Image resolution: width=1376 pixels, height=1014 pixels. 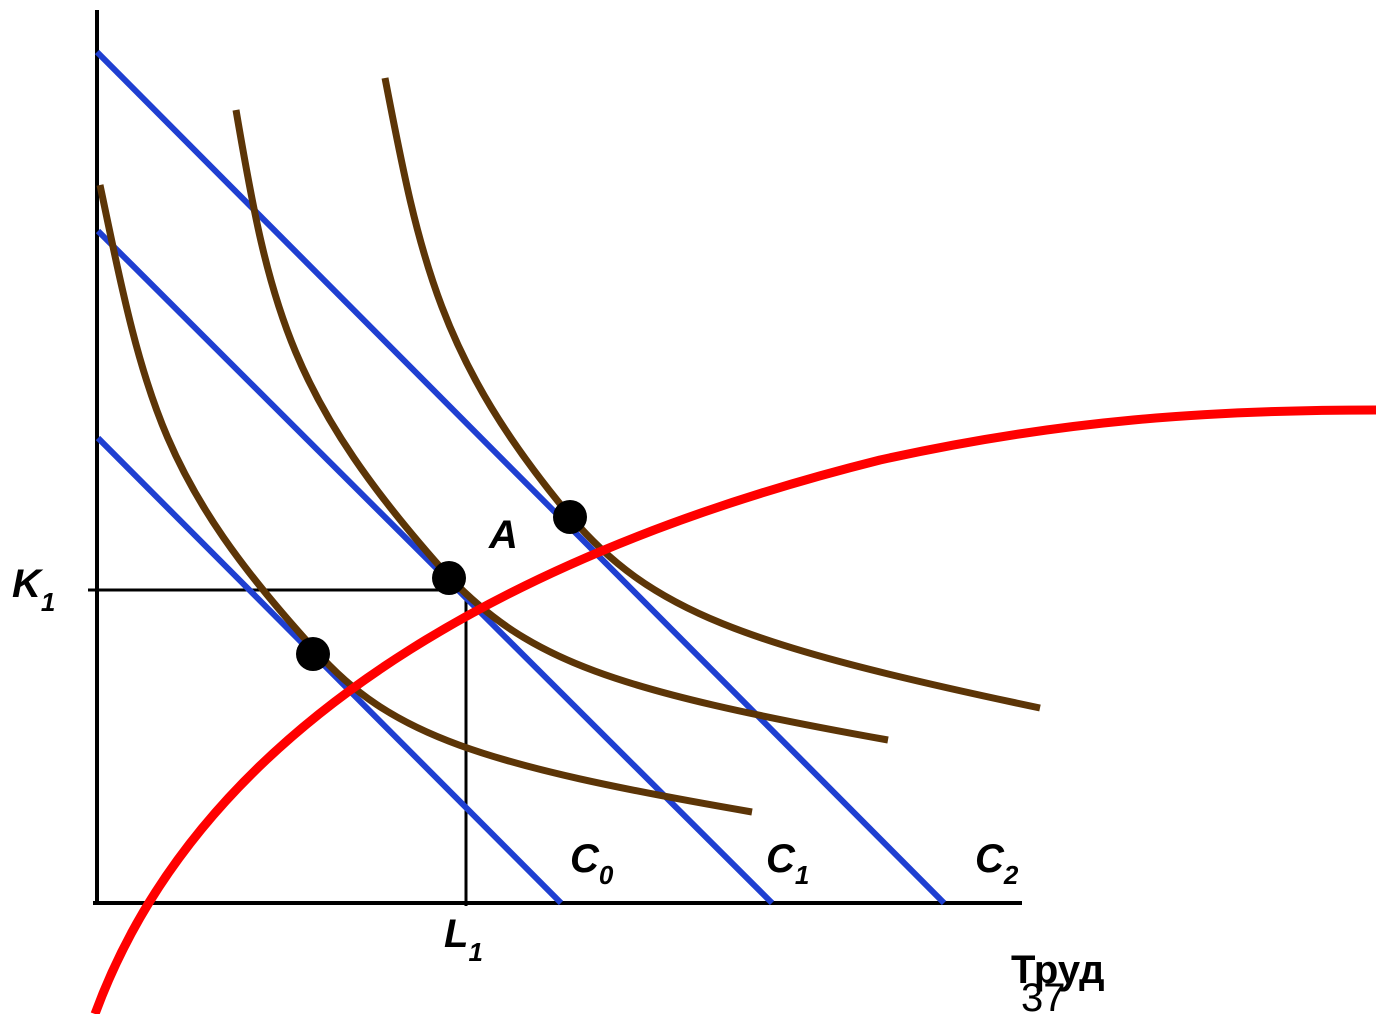 What do you see at coordinates (463, 939) in the screenshot?
I see `l1-label: L1` at bounding box center [463, 939].